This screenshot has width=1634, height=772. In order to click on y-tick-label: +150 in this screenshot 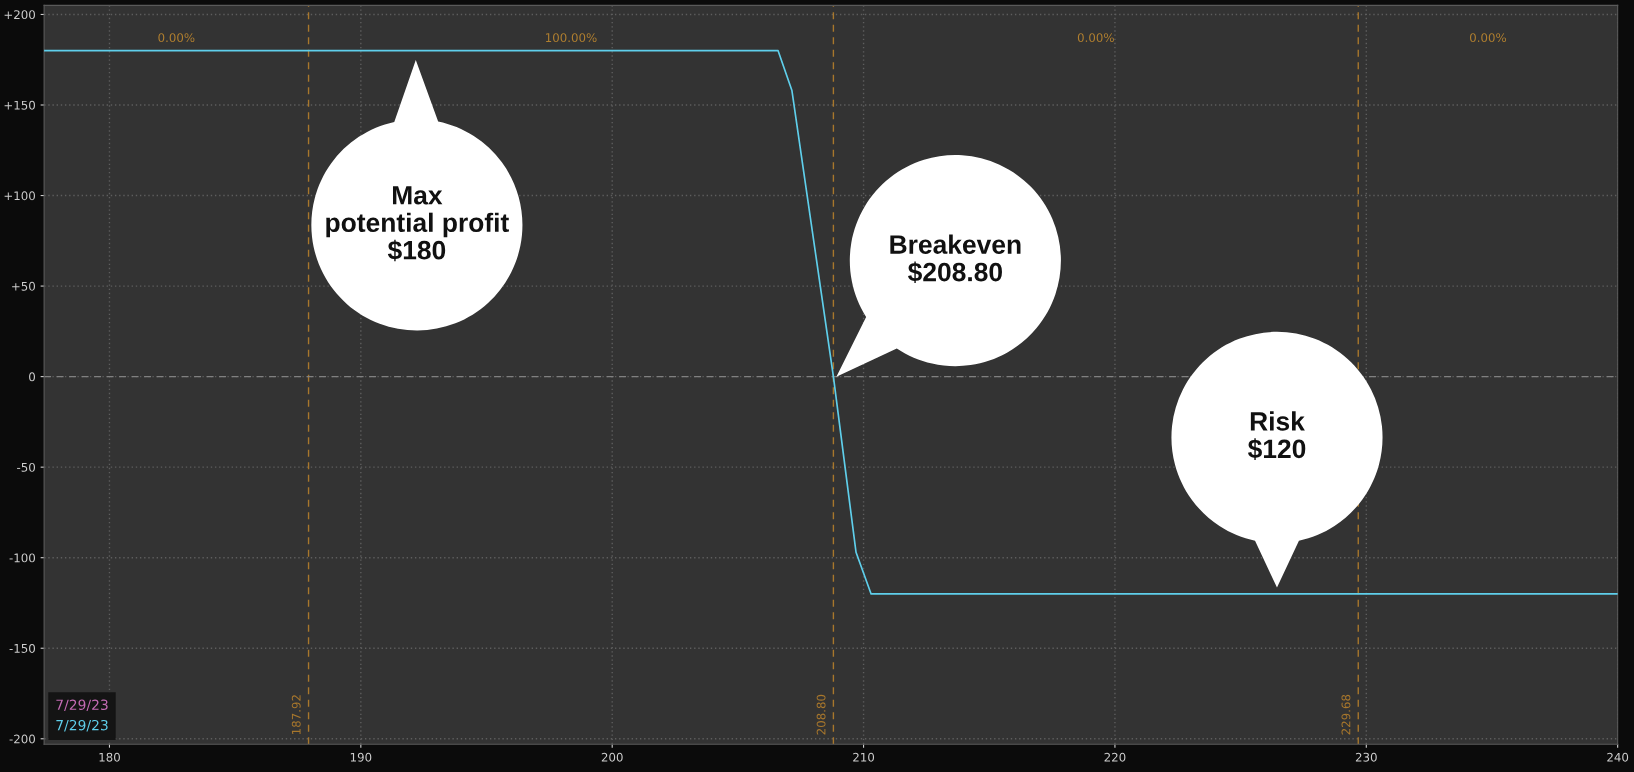, I will do `click(19, 105)`.